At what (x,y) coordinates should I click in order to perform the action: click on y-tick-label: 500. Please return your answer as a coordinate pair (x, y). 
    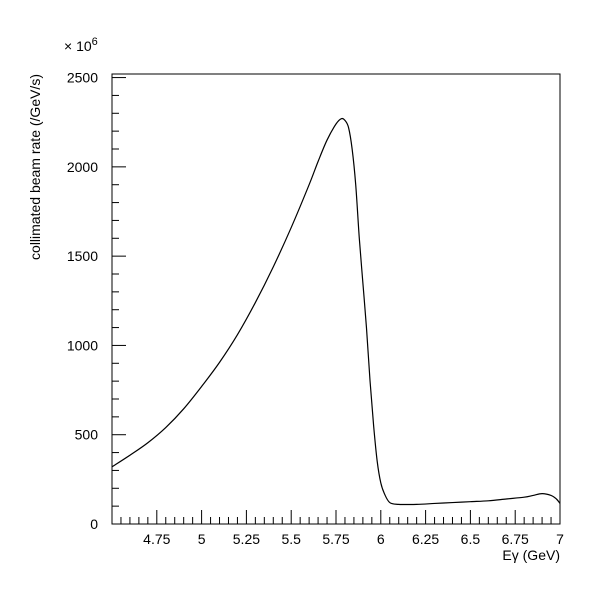
    Looking at the image, I should click on (87, 435).